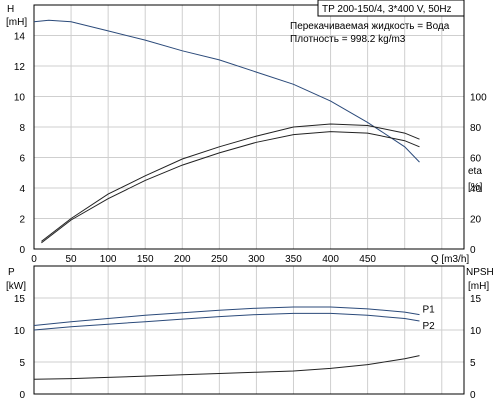 This screenshot has width=500, height=400. Describe the element at coordinates (226, 321) in the screenshot. I see `power-curve-p2` at that location.